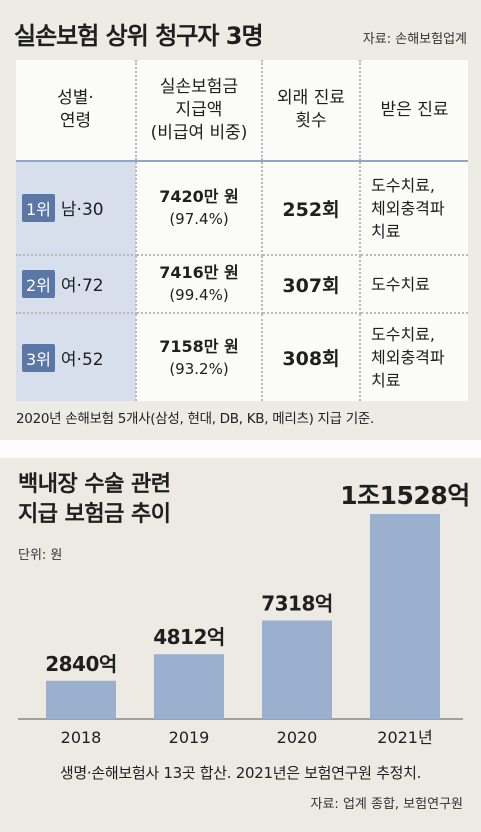 The image size is (481, 832). I want to click on header-amount: 실손보험금 지급액 (비급여 비중), so click(199, 111).